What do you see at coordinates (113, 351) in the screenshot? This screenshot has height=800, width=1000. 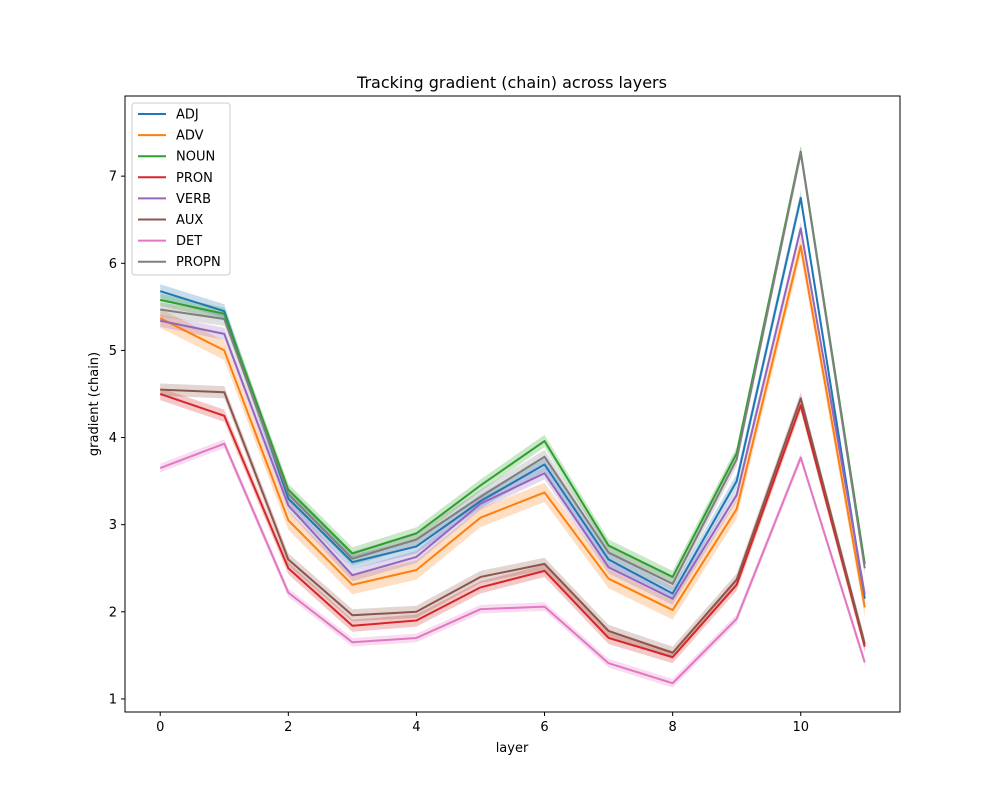 I see `y-tick-label: 5` at bounding box center [113, 351].